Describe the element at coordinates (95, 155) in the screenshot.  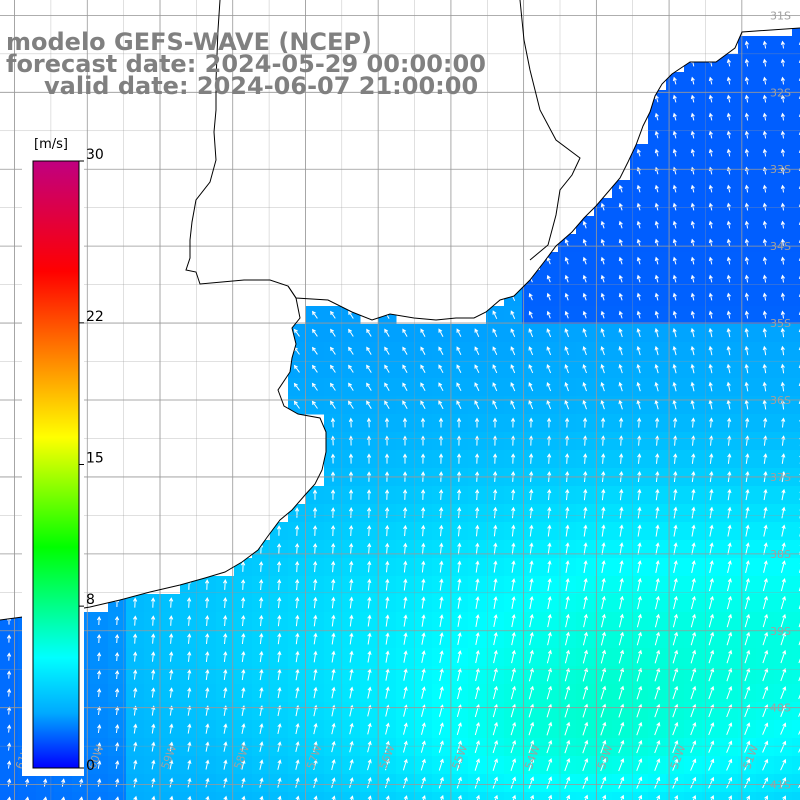
I see `colorbar-tick-label: 30` at that location.